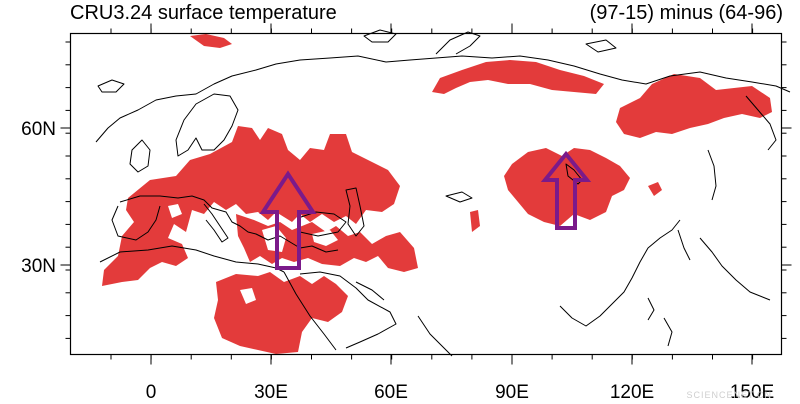  What do you see at coordinates (435, 336) in the screenshot?
I see `coast-india` at bounding box center [435, 336].